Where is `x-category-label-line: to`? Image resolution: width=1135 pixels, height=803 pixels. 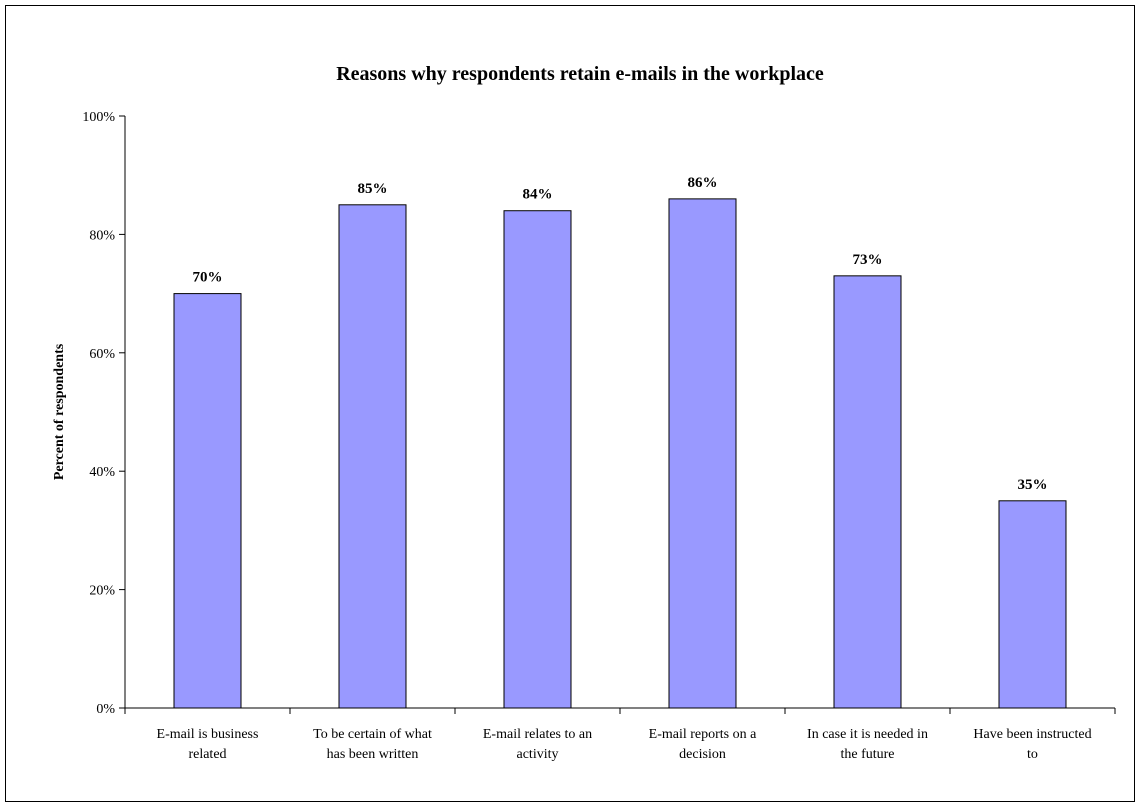
x-category-label-line: to is located at coordinates (1032, 754).